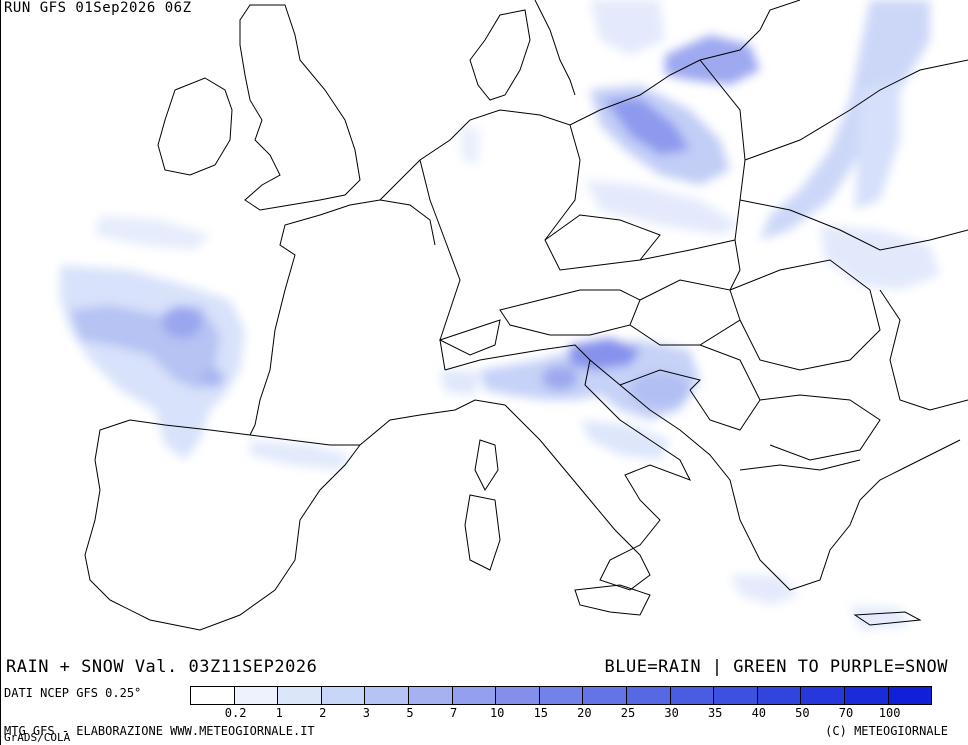 The image size is (968, 745). What do you see at coordinates (598, 475) in the screenshot?
I see `italy-outline` at bounding box center [598, 475].